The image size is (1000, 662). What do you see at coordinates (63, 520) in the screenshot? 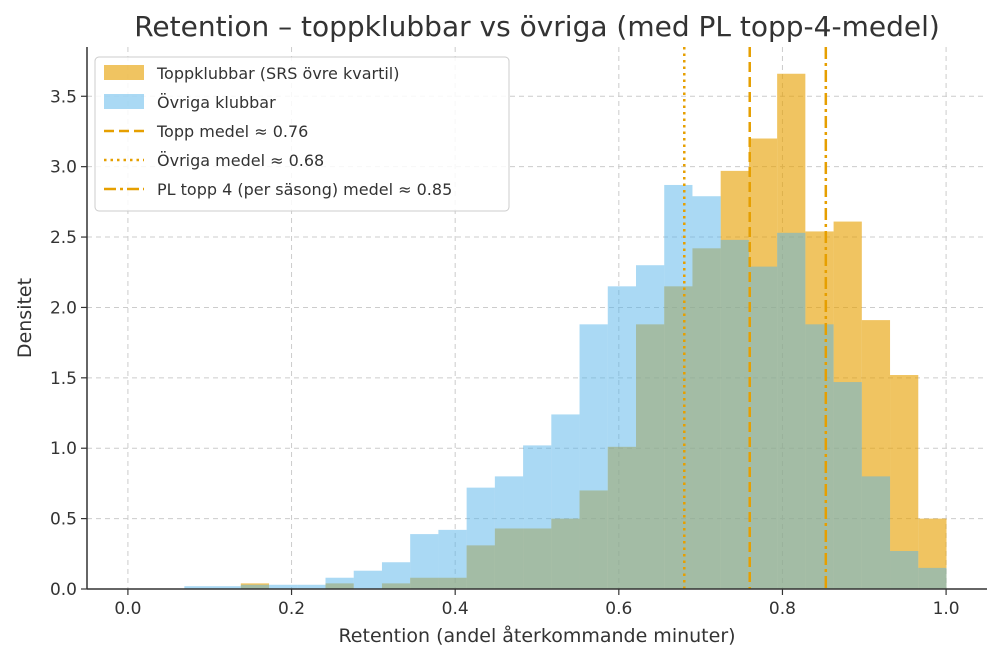
I see `y-tick-label: 0.5` at bounding box center [63, 520].